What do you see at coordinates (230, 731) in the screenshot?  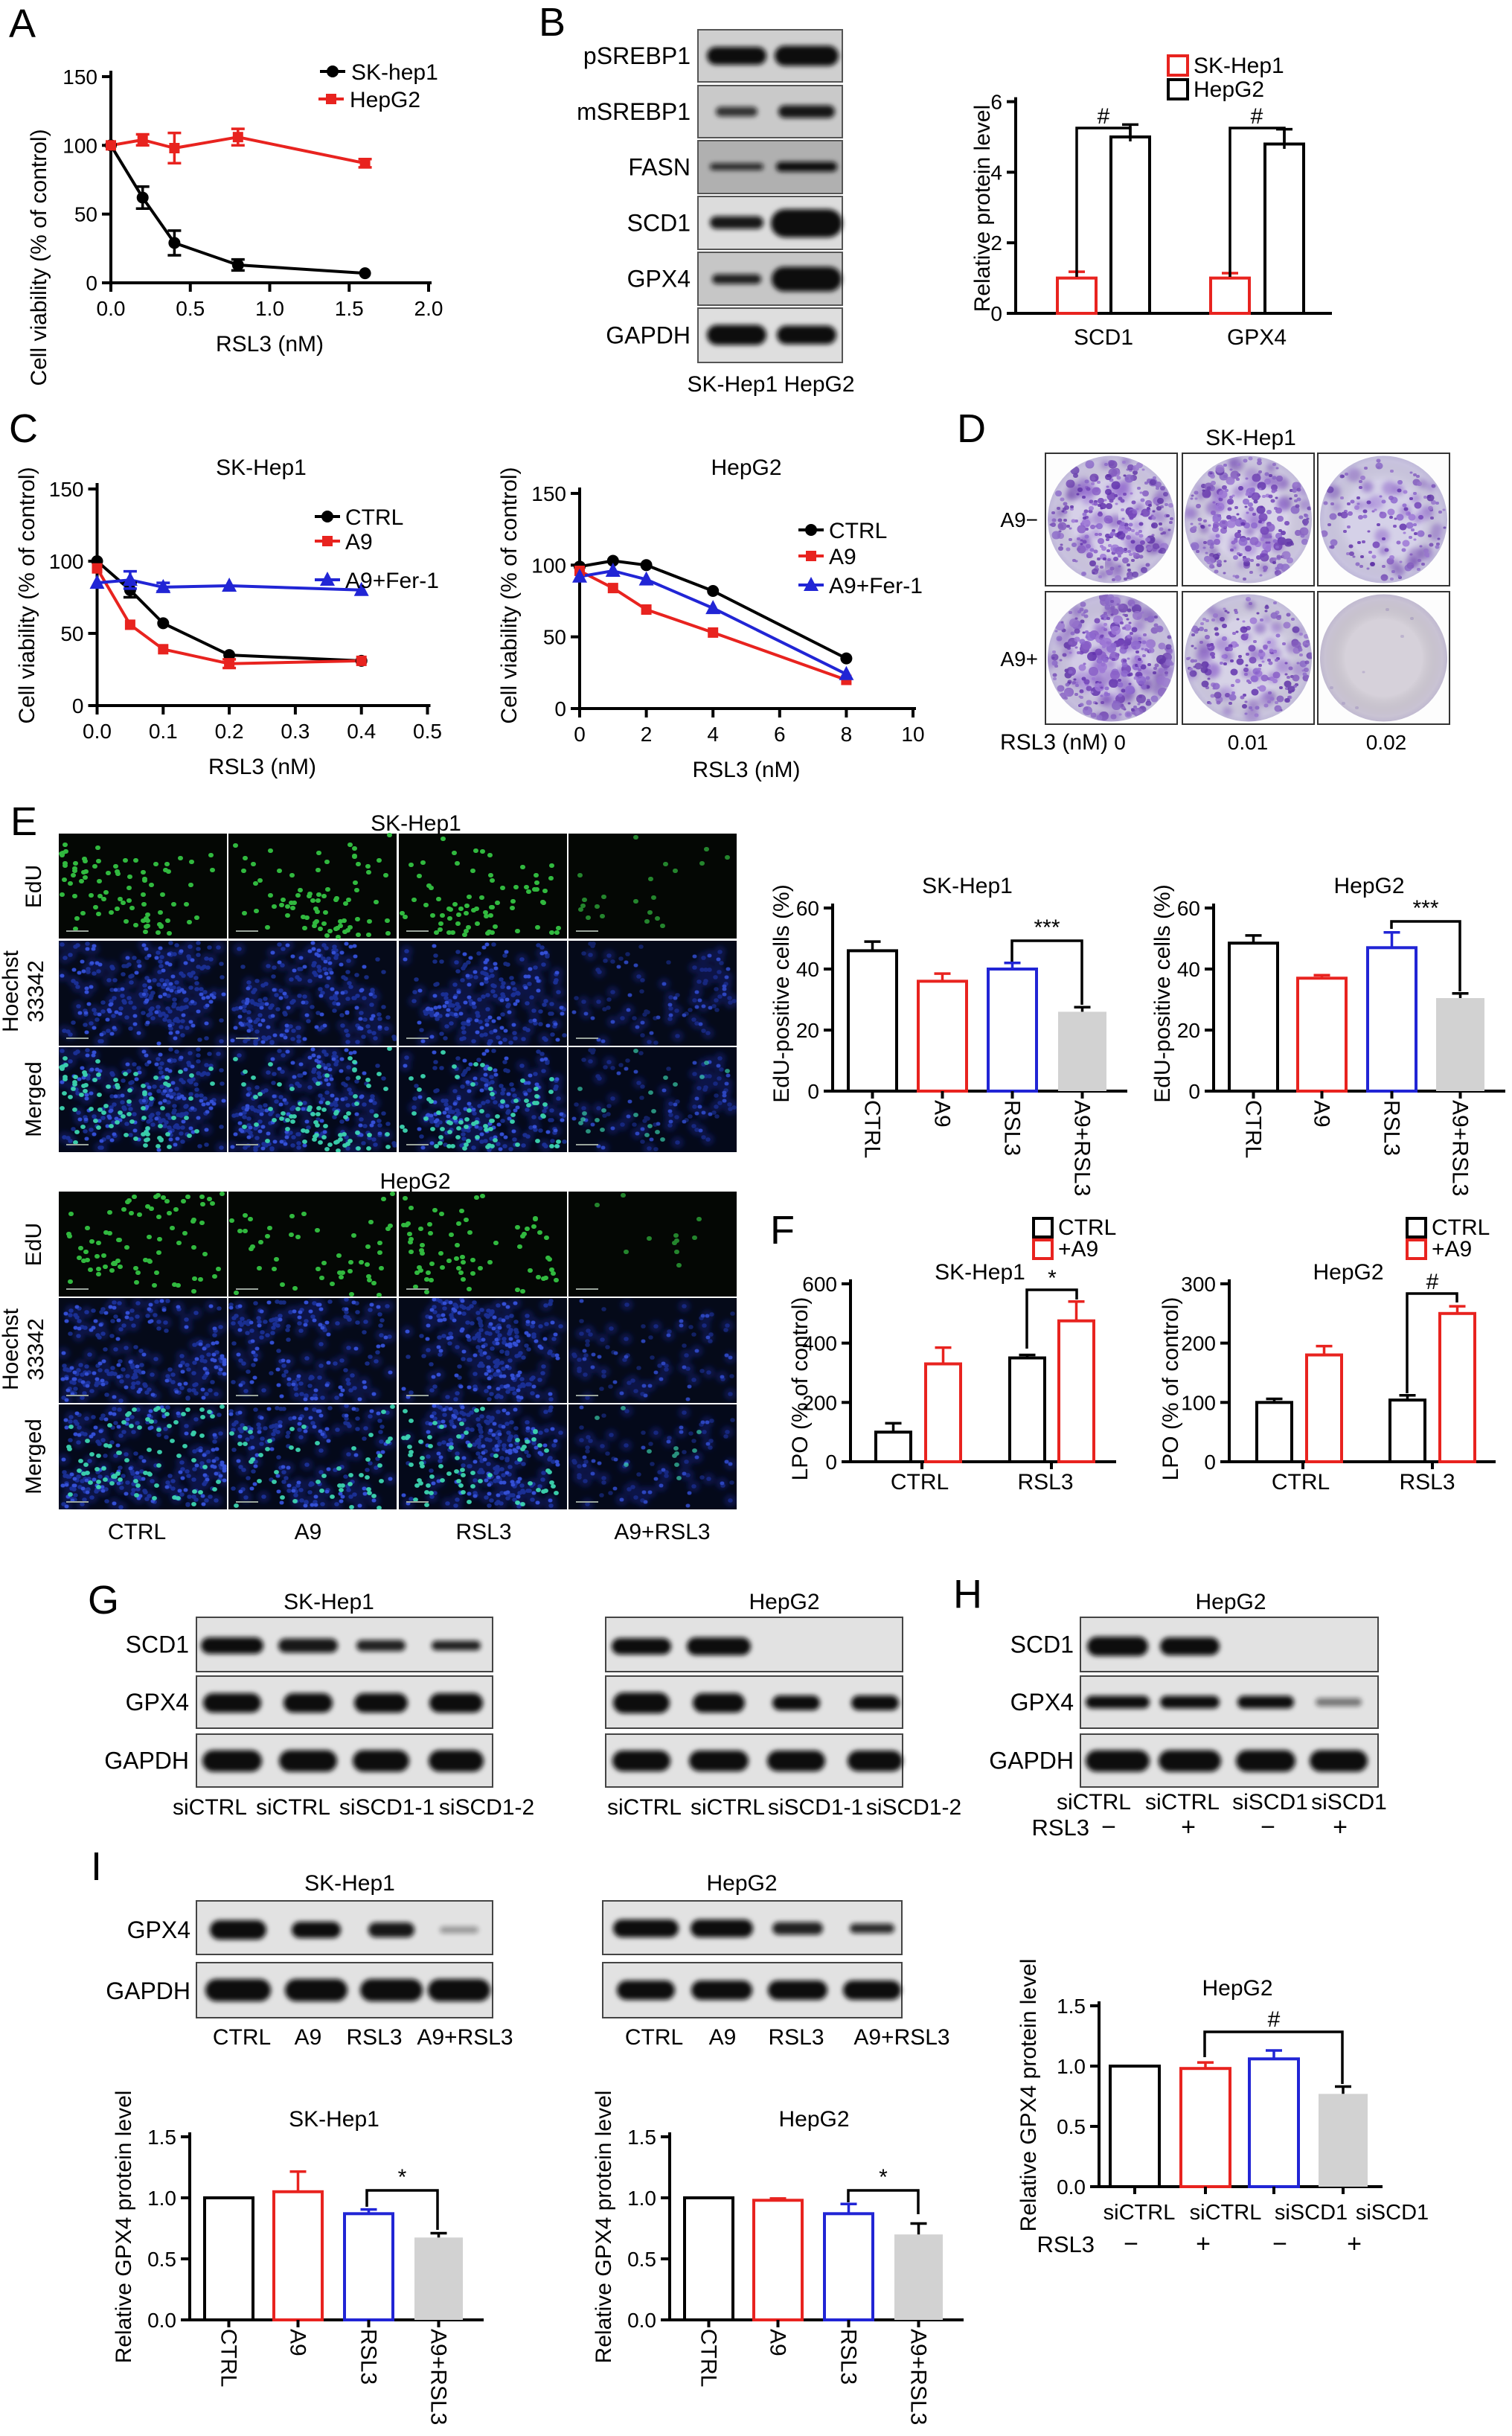 I see `svg-text: 0.2` at bounding box center [230, 731].